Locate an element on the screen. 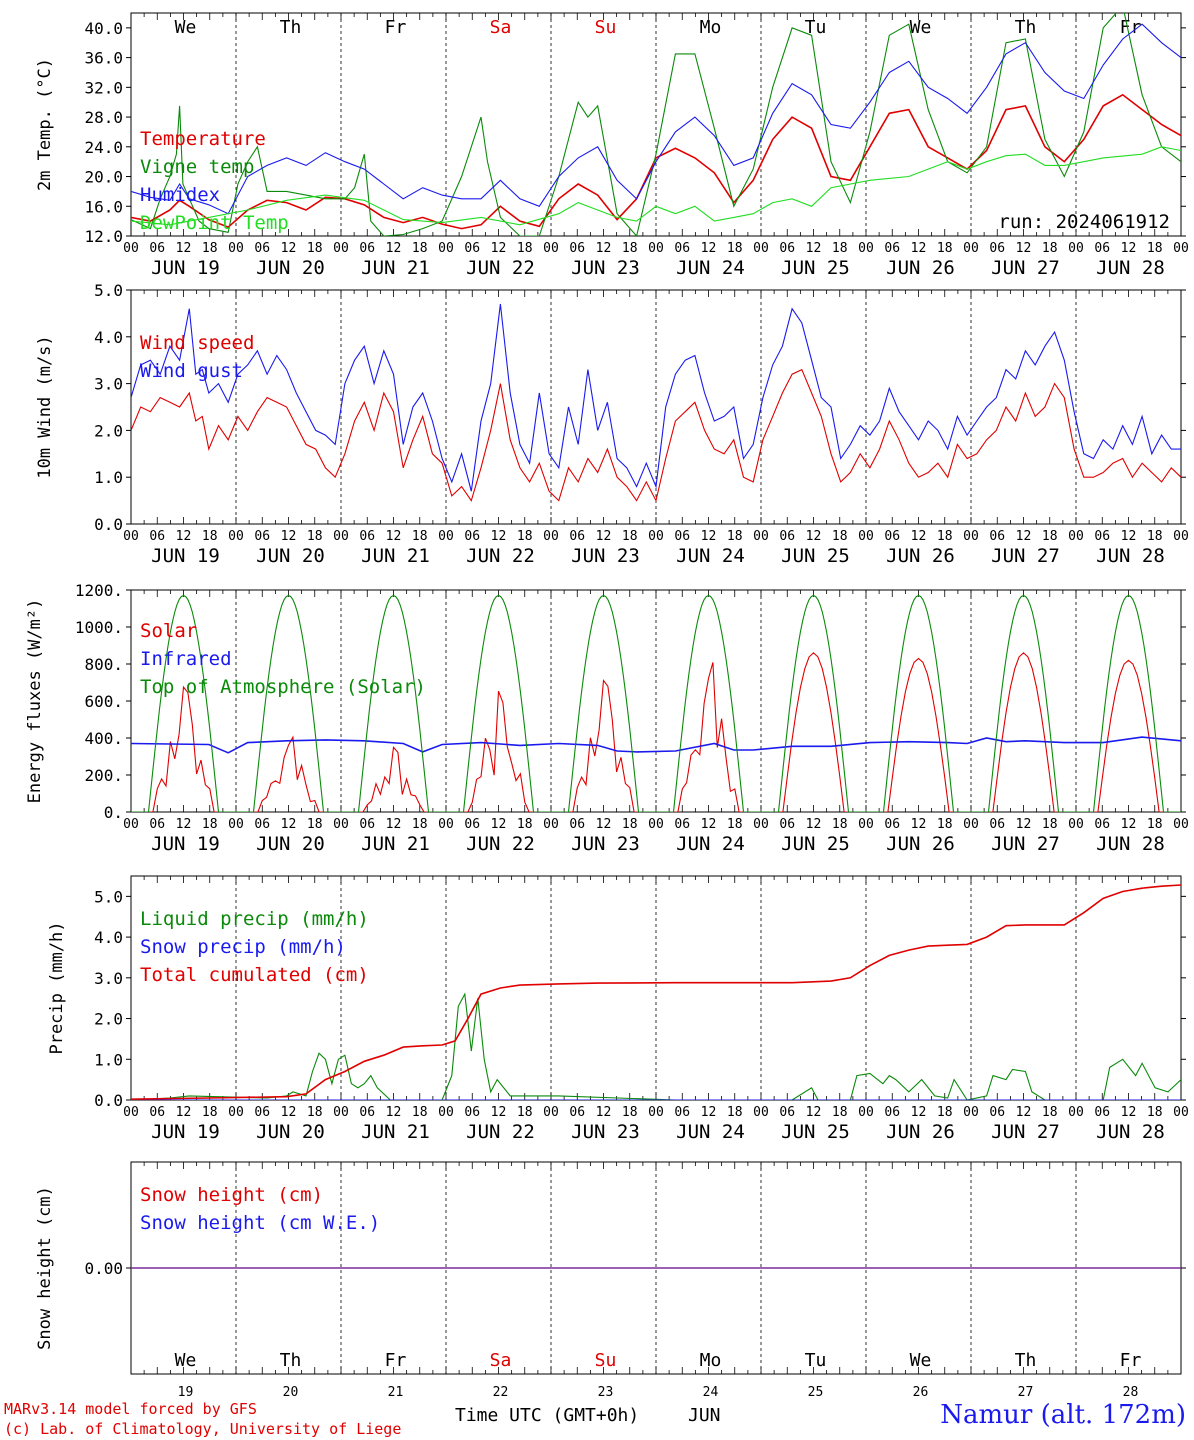  y-axis-label: Energy fluxes (W/m²) is located at coordinates (35, 701).